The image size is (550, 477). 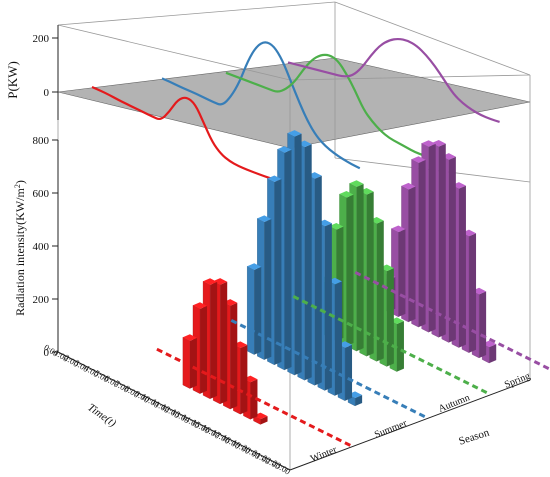 What do you see at coordinates (41, 141) in the screenshot?
I see `z-tick-label: 800` at bounding box center [41, 141].